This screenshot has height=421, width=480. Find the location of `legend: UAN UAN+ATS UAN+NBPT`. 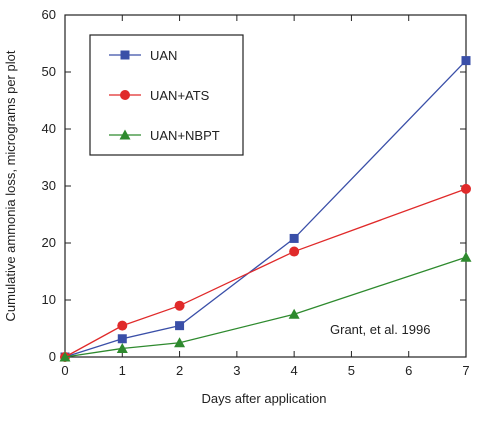

legend: UAN UAN+ATS UAN+NBPT is located at coordinates (166, 95).